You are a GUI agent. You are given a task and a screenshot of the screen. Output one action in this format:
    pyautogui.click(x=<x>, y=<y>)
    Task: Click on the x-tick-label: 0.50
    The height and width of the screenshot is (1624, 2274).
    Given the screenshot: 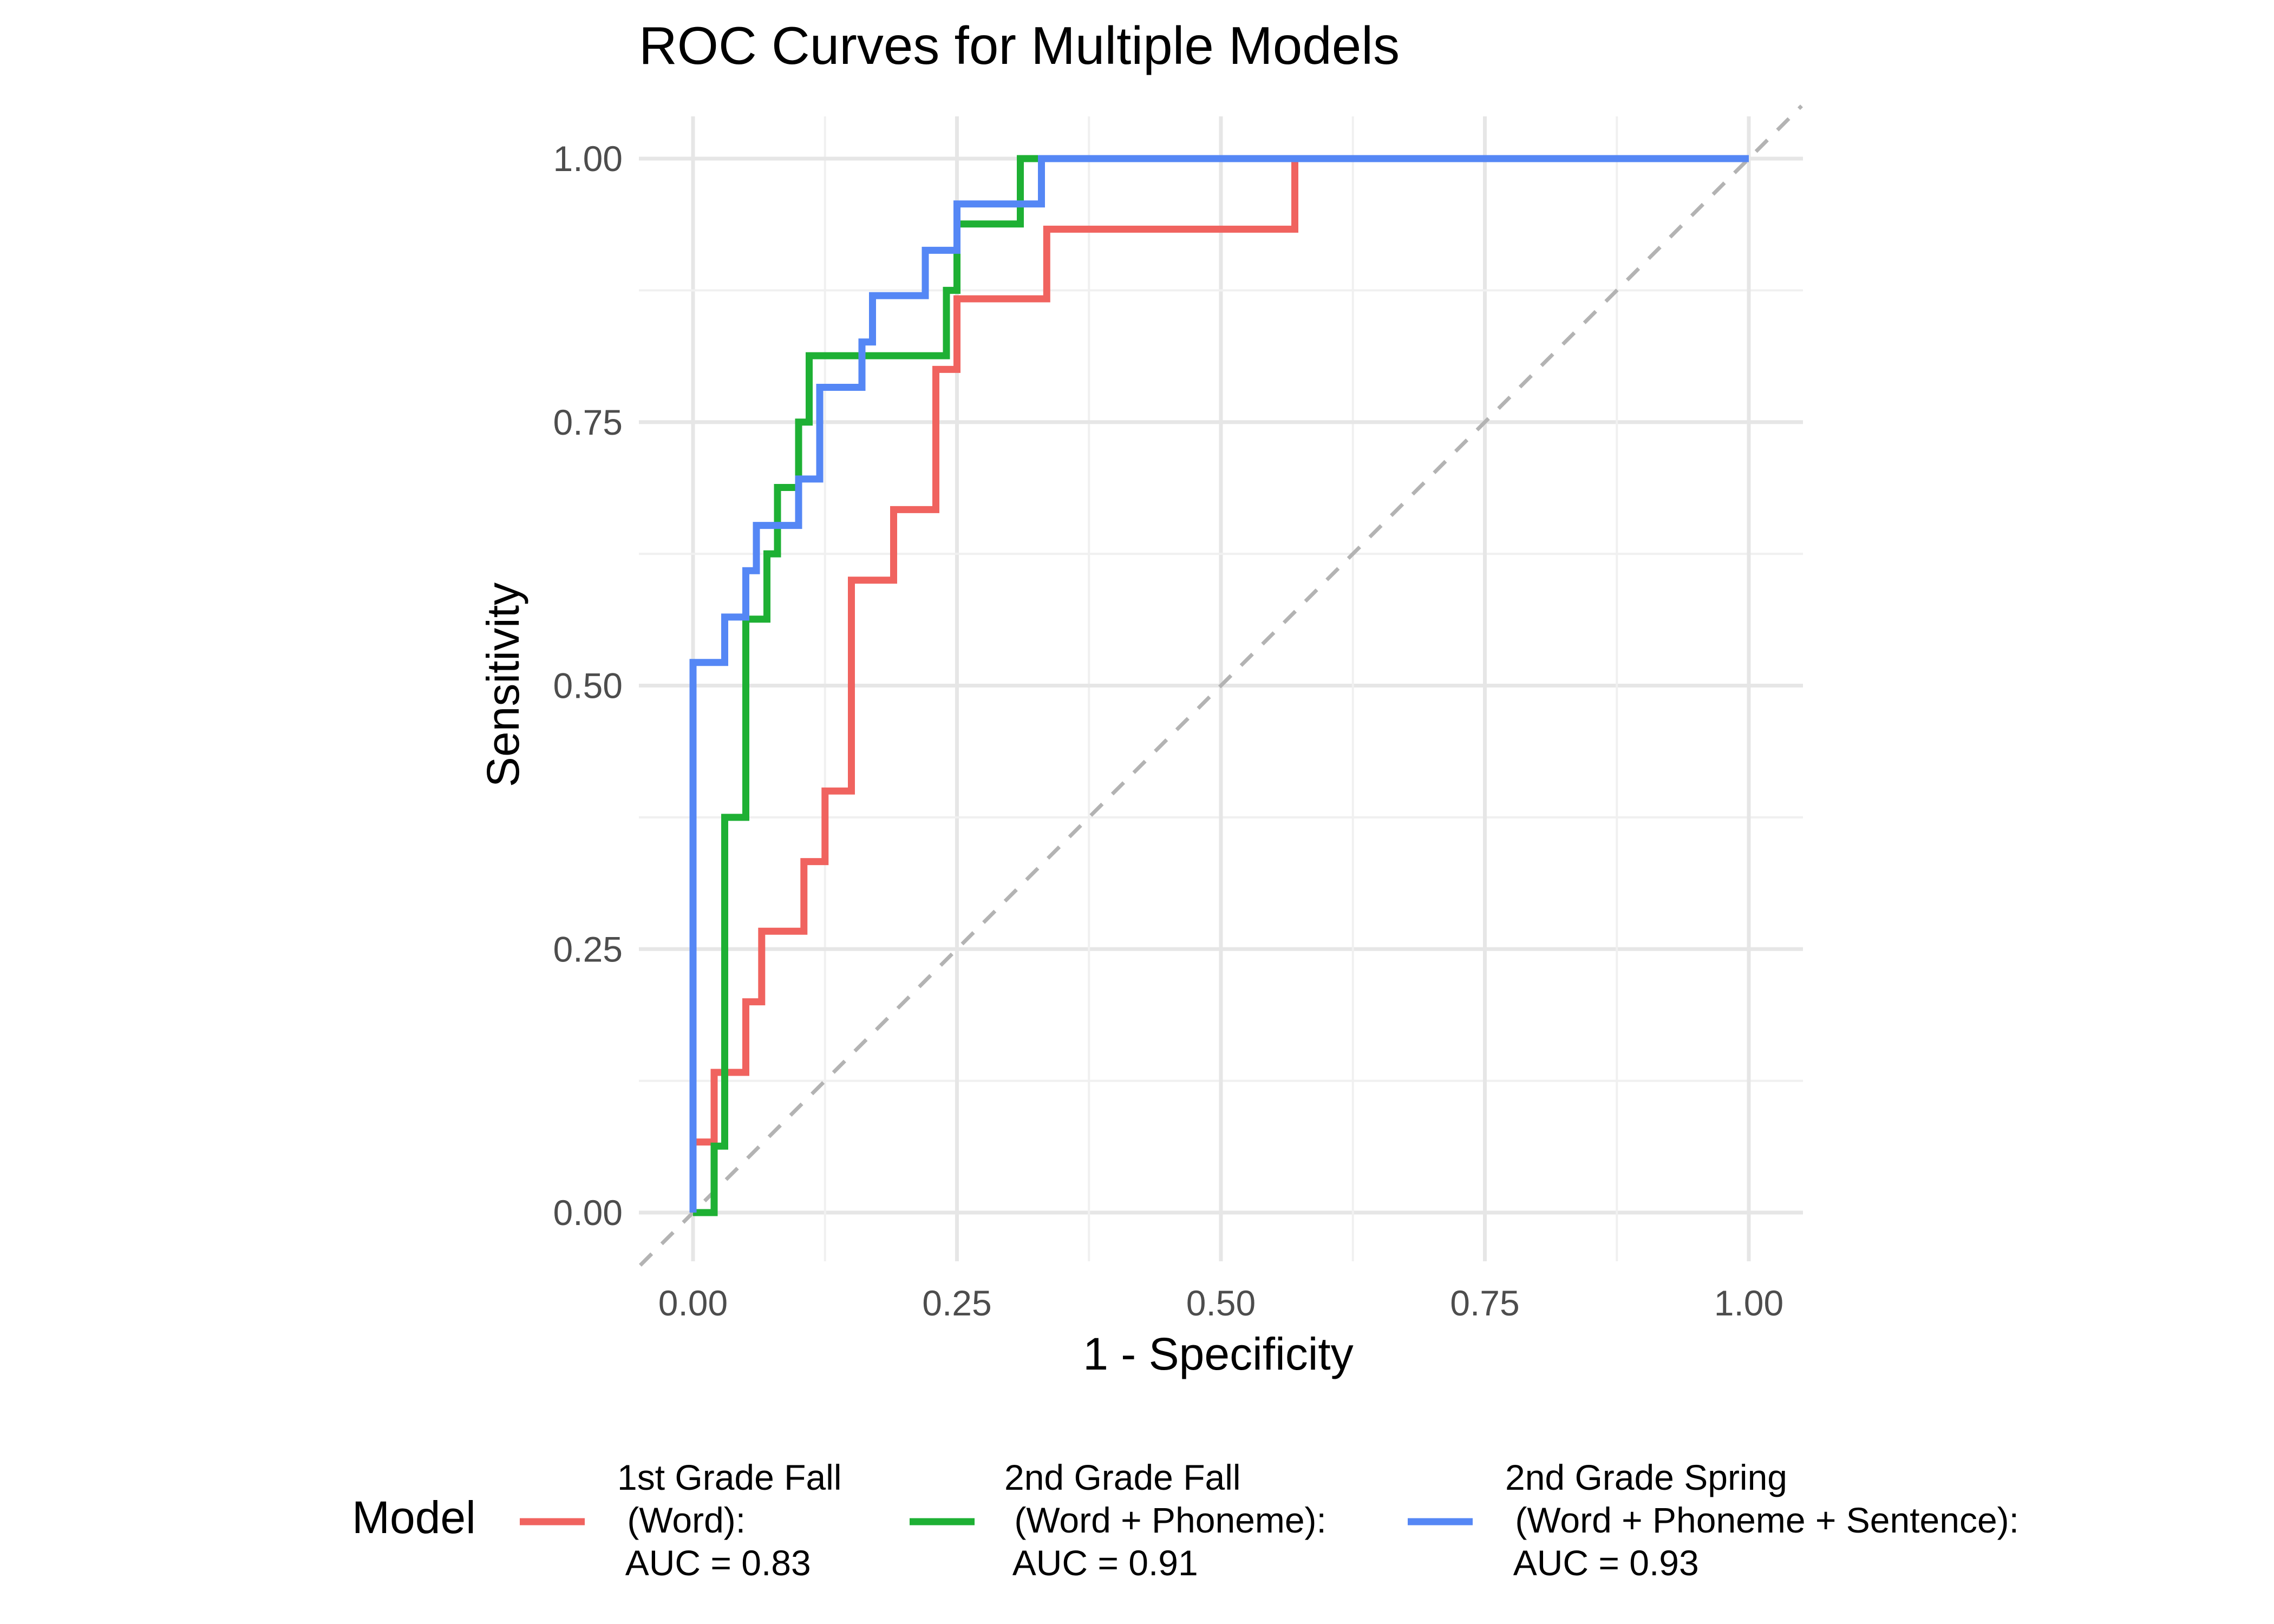 What is the action you would take?
    pyautogui.click(x=1221, y=1303)
    